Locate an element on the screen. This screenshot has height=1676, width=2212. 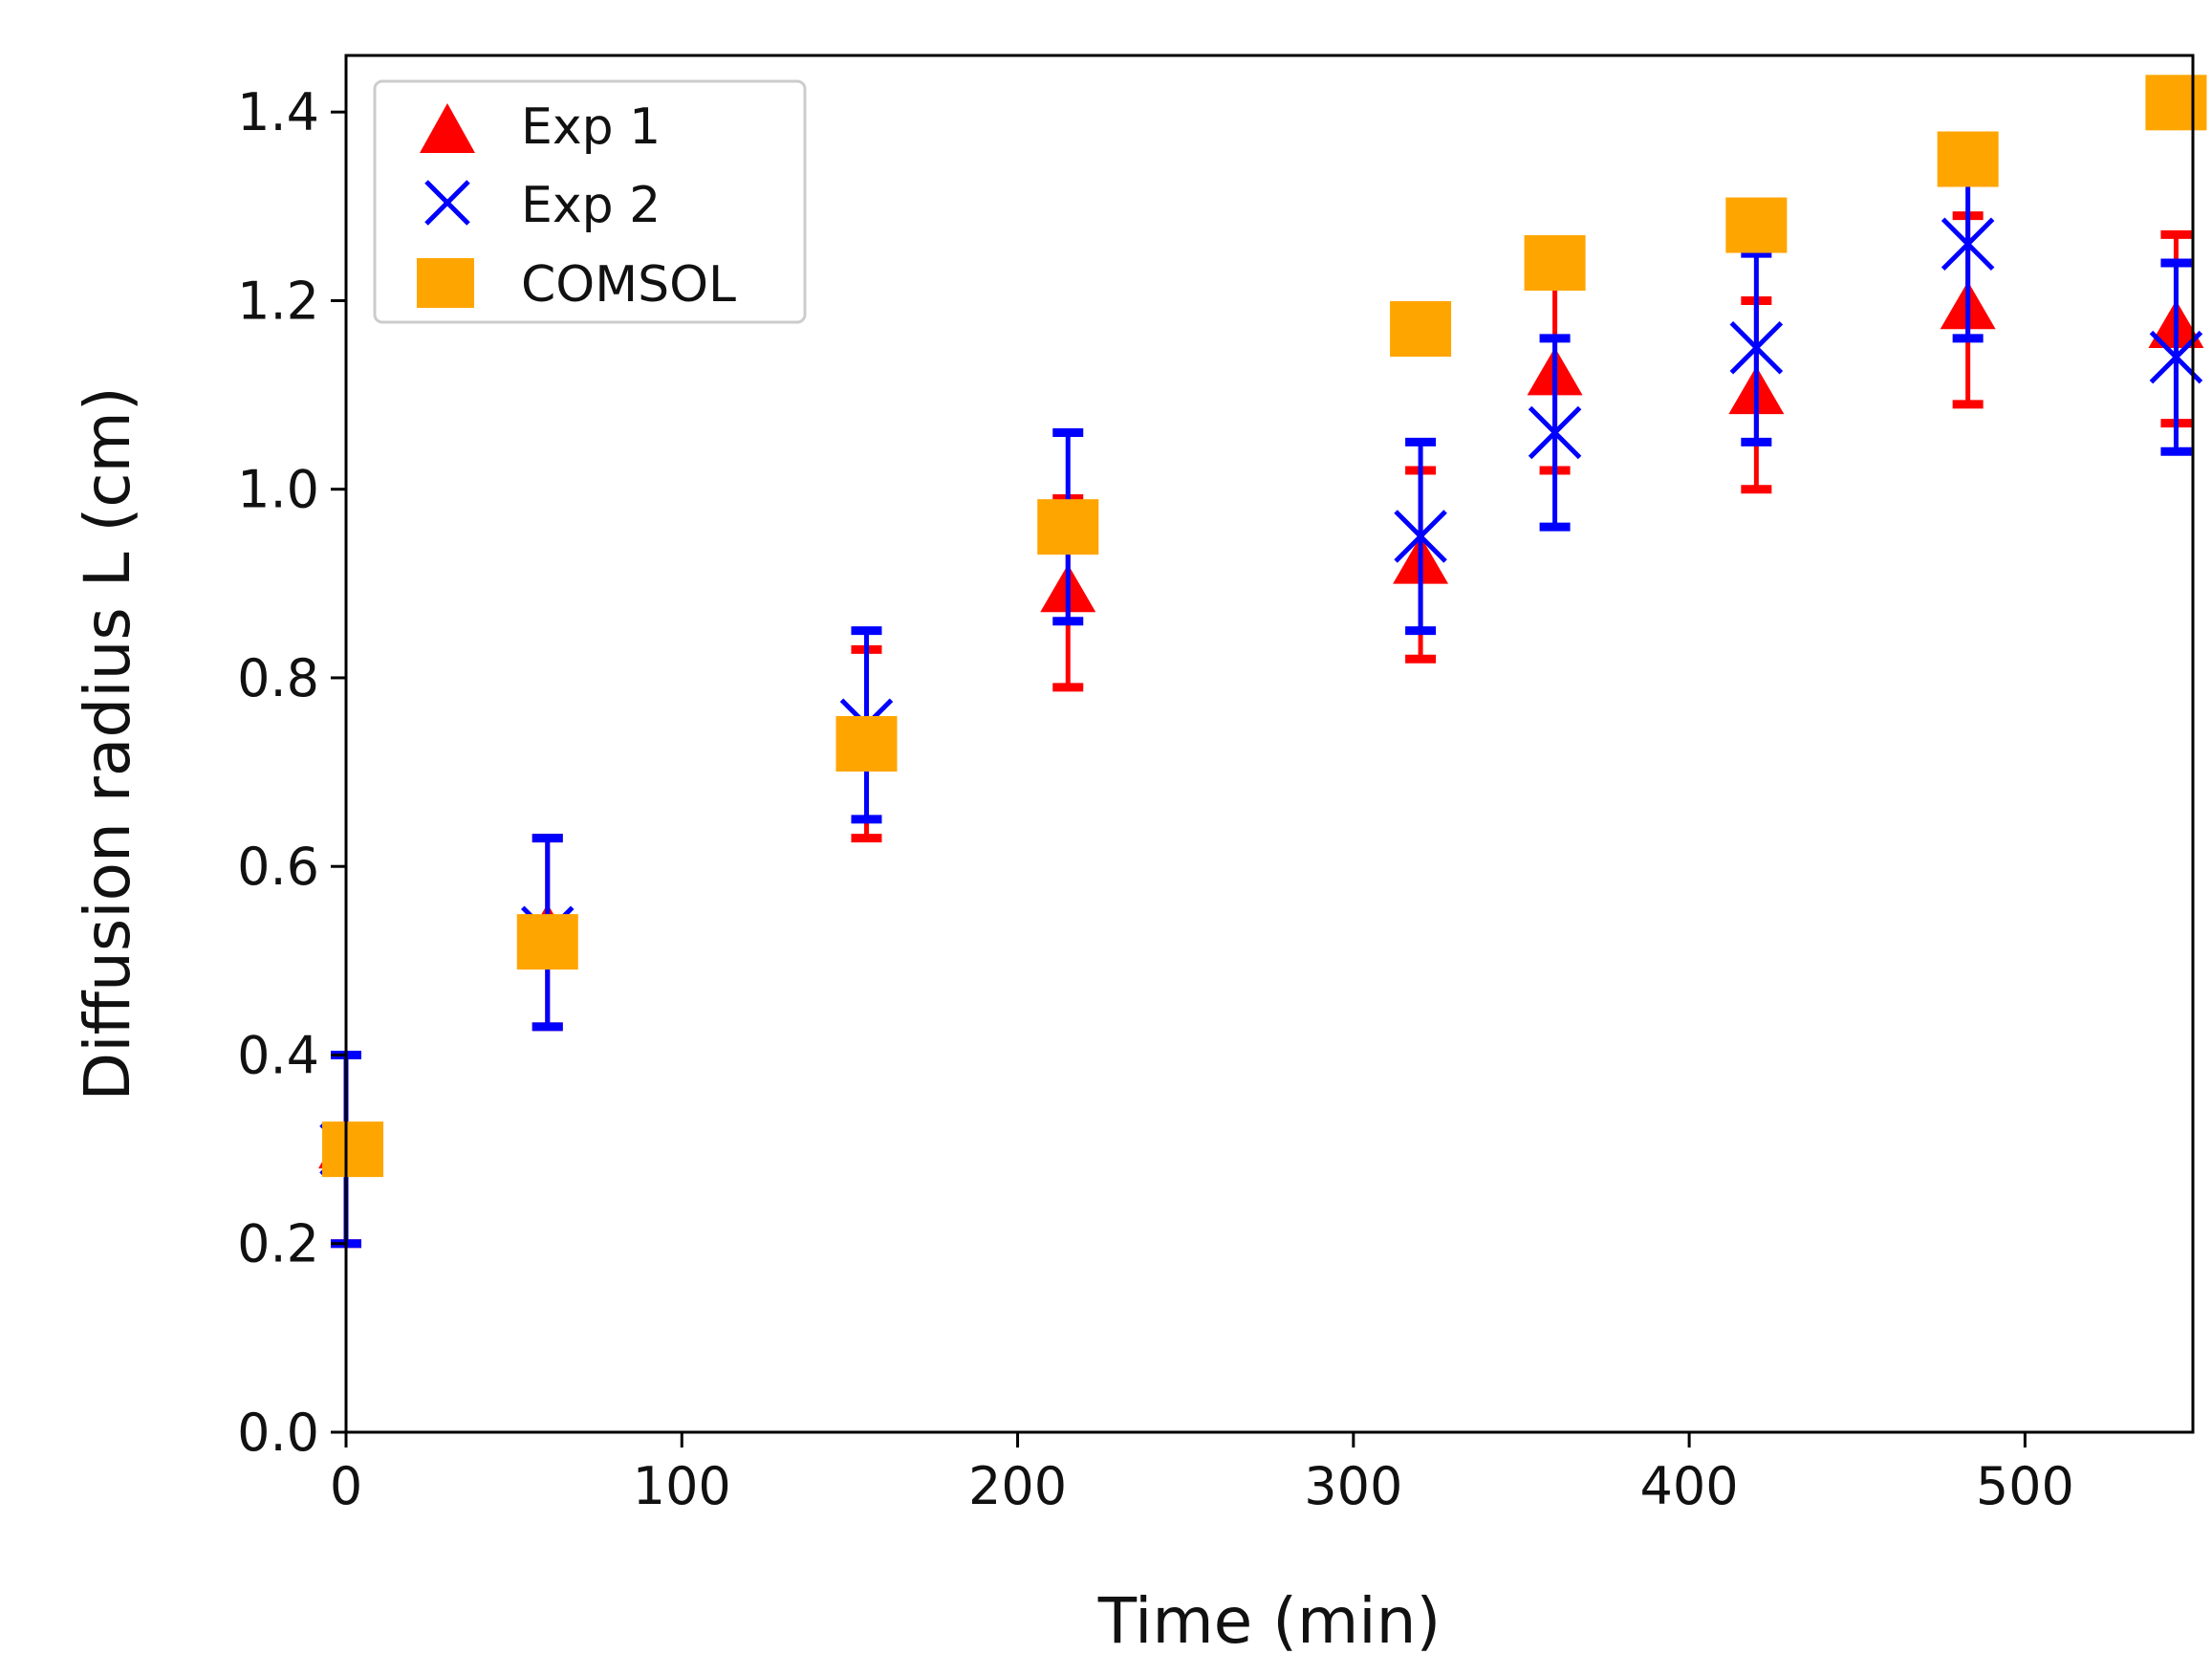
legend-label-comsol: COMSOL is located at coordinates (628, 285).